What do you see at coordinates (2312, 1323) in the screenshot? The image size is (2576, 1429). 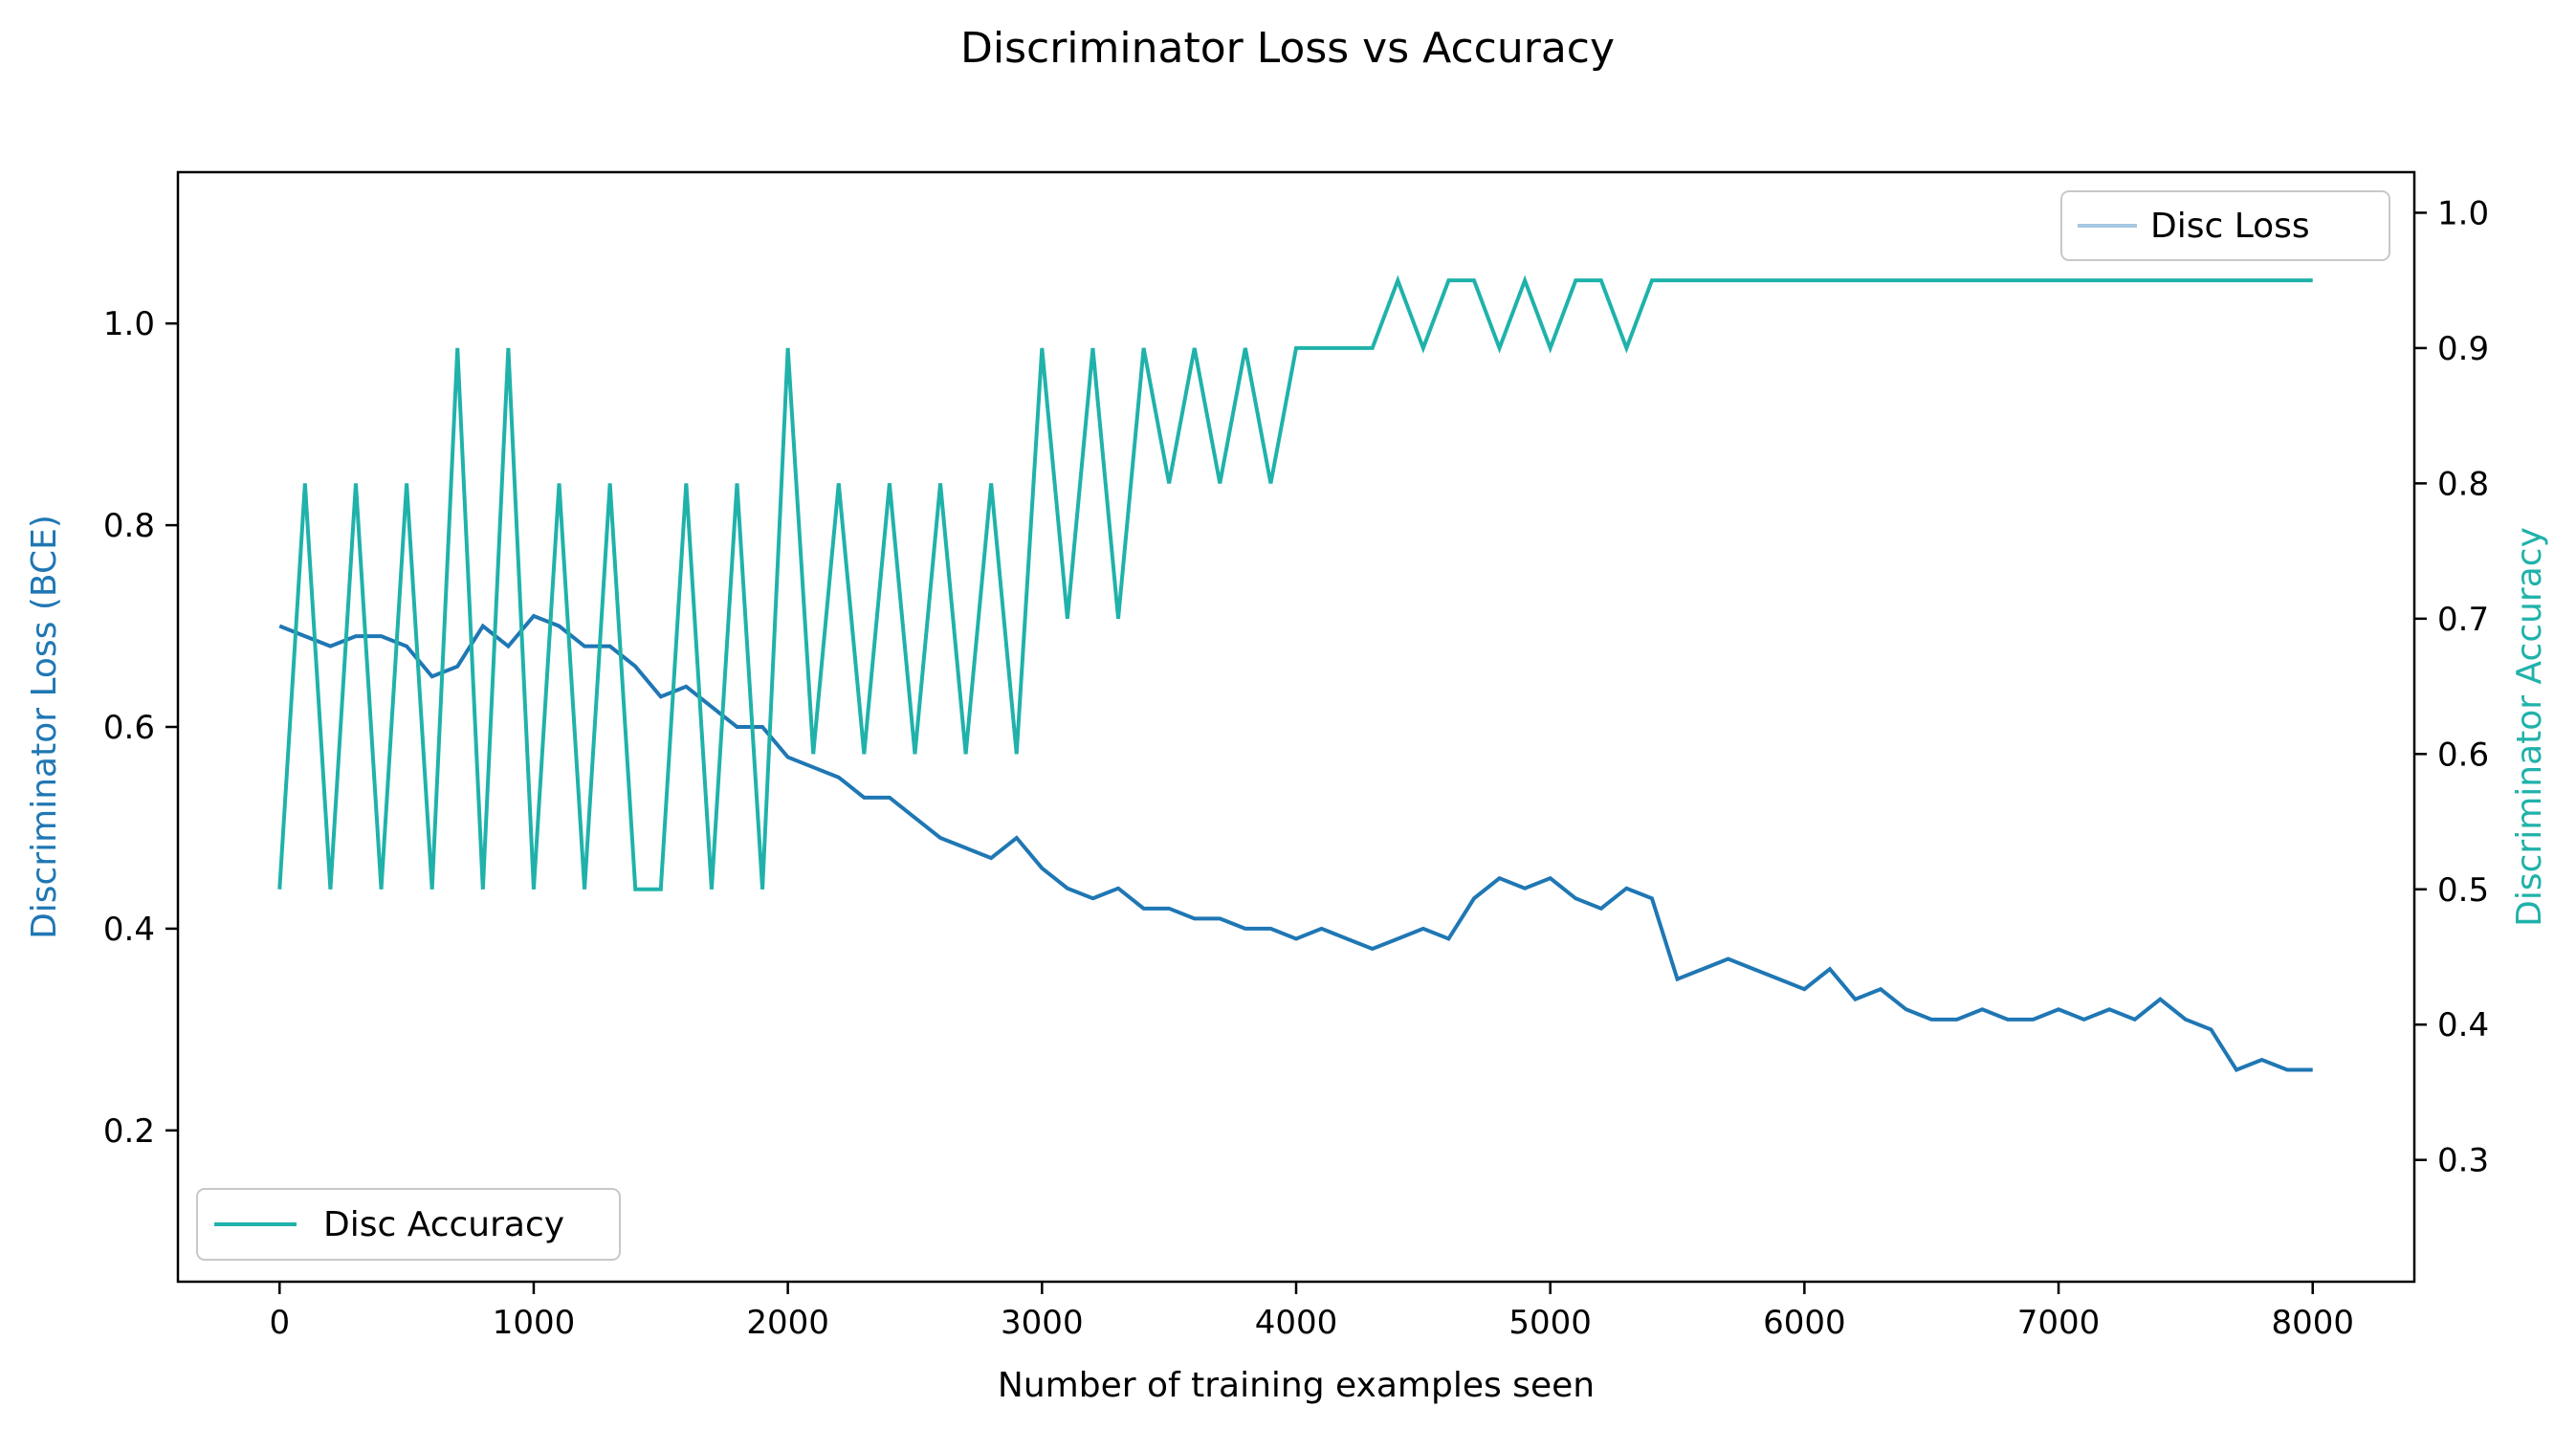 I see `x-tick-label: 8000` at bounding box center [2312, 1323].